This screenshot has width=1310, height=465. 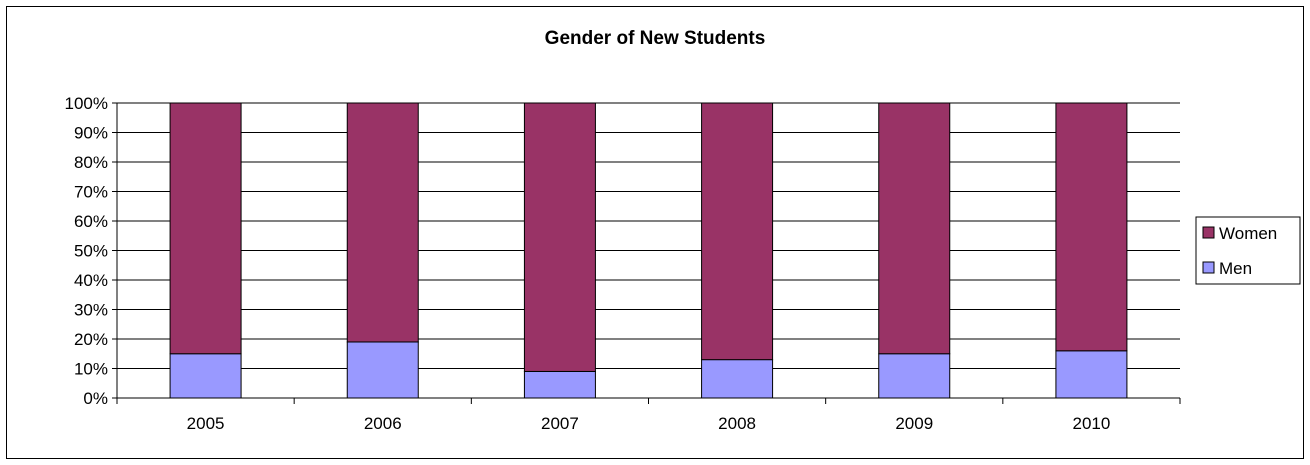 What do you see at coordinates (649, 423) in the screenshot?
I see `x-tick-labels: 2005 2006 2007 2008 2009 2010` at bounding box center [649, 423].